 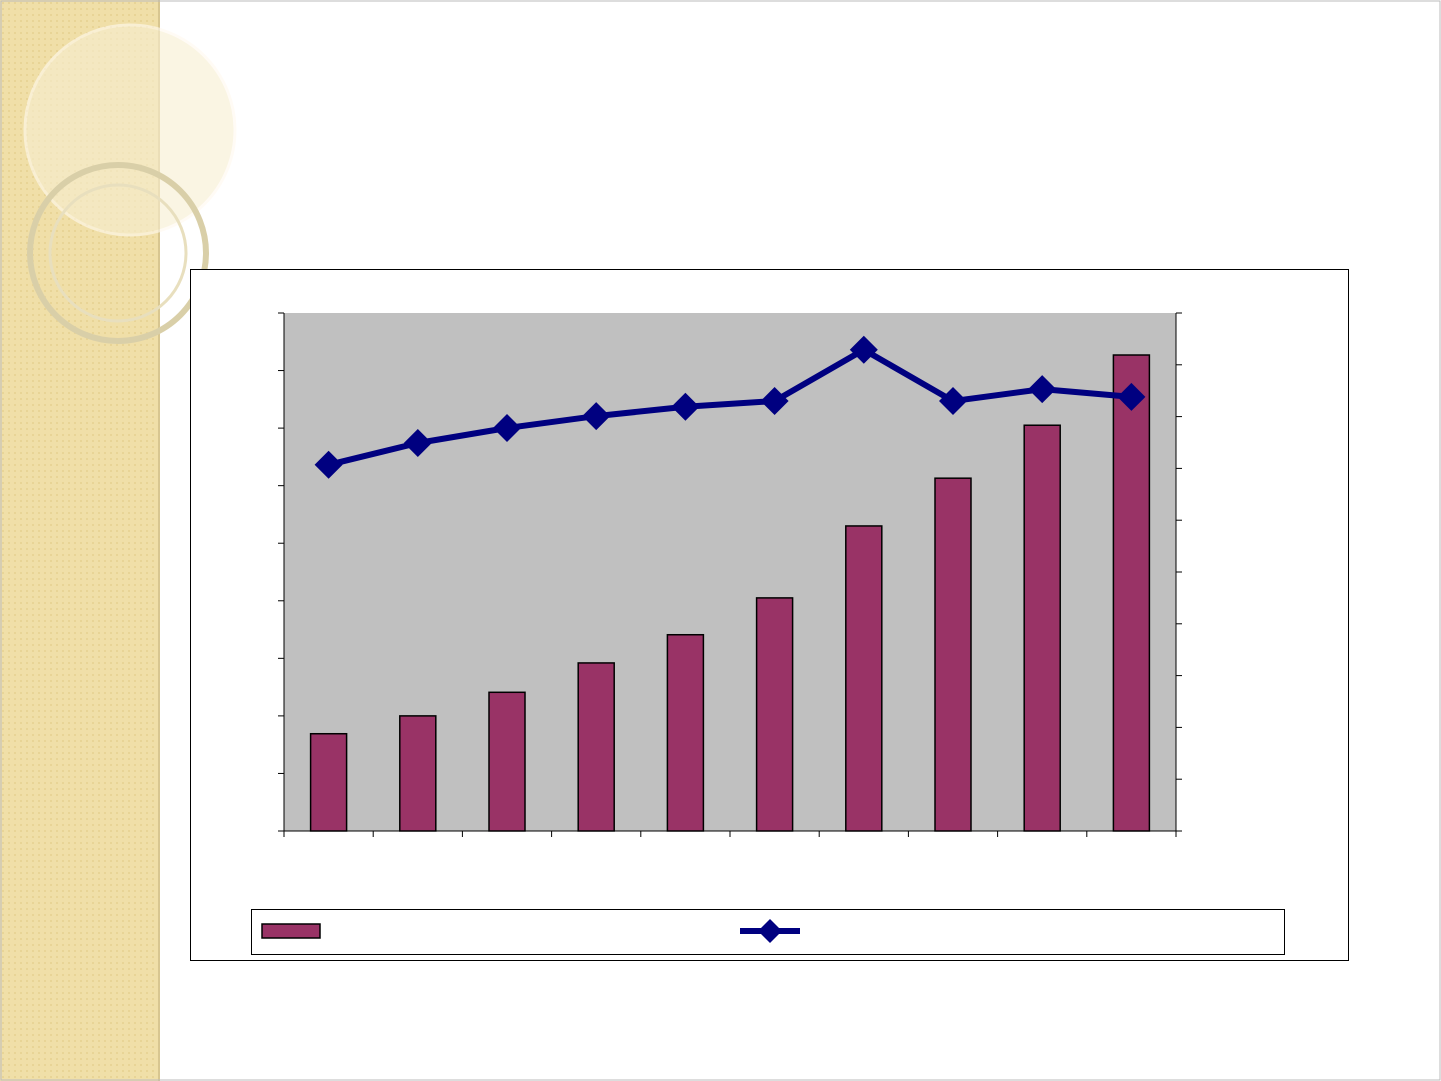 I want to click on legend-marker, so click(x=770, y=931).